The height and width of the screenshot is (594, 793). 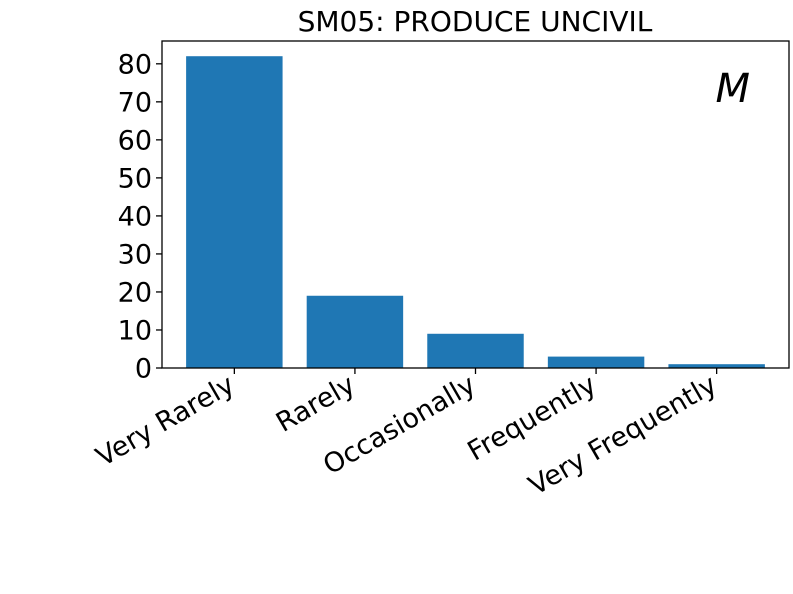 What do you see at coordinates (135, 140) in the screenshot?
I see `y-tick-label: 60` at bounding box center [135, 140].